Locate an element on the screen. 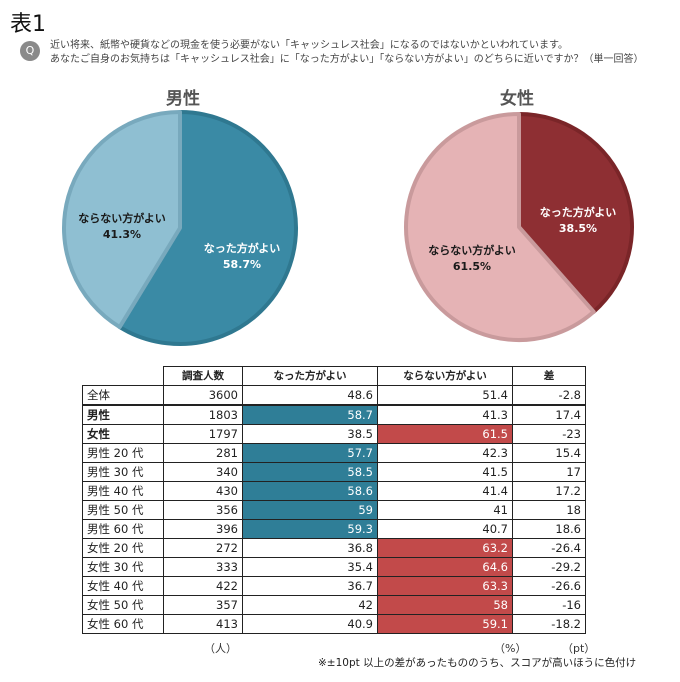 The width and height of the screenshot is (680, 682). pie-label-text: なった方がよい is located at coordinates (242, 248).